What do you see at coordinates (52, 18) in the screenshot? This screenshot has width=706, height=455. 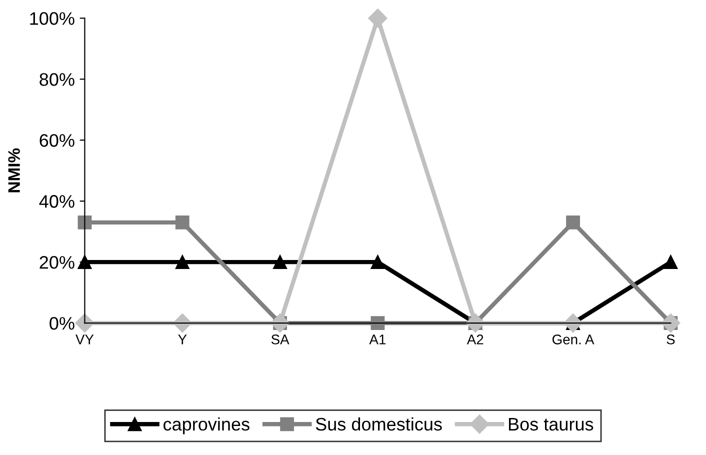 I see `y-tick-label: 100%` at bounding box center [52, 18].